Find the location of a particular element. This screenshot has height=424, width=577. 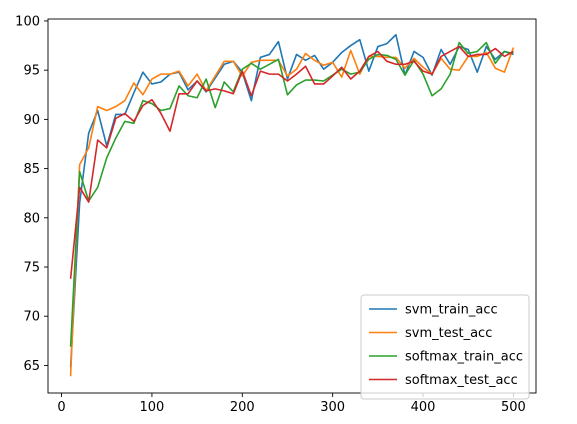

x-tick-label: 300 is located at coordinates (332, 407).